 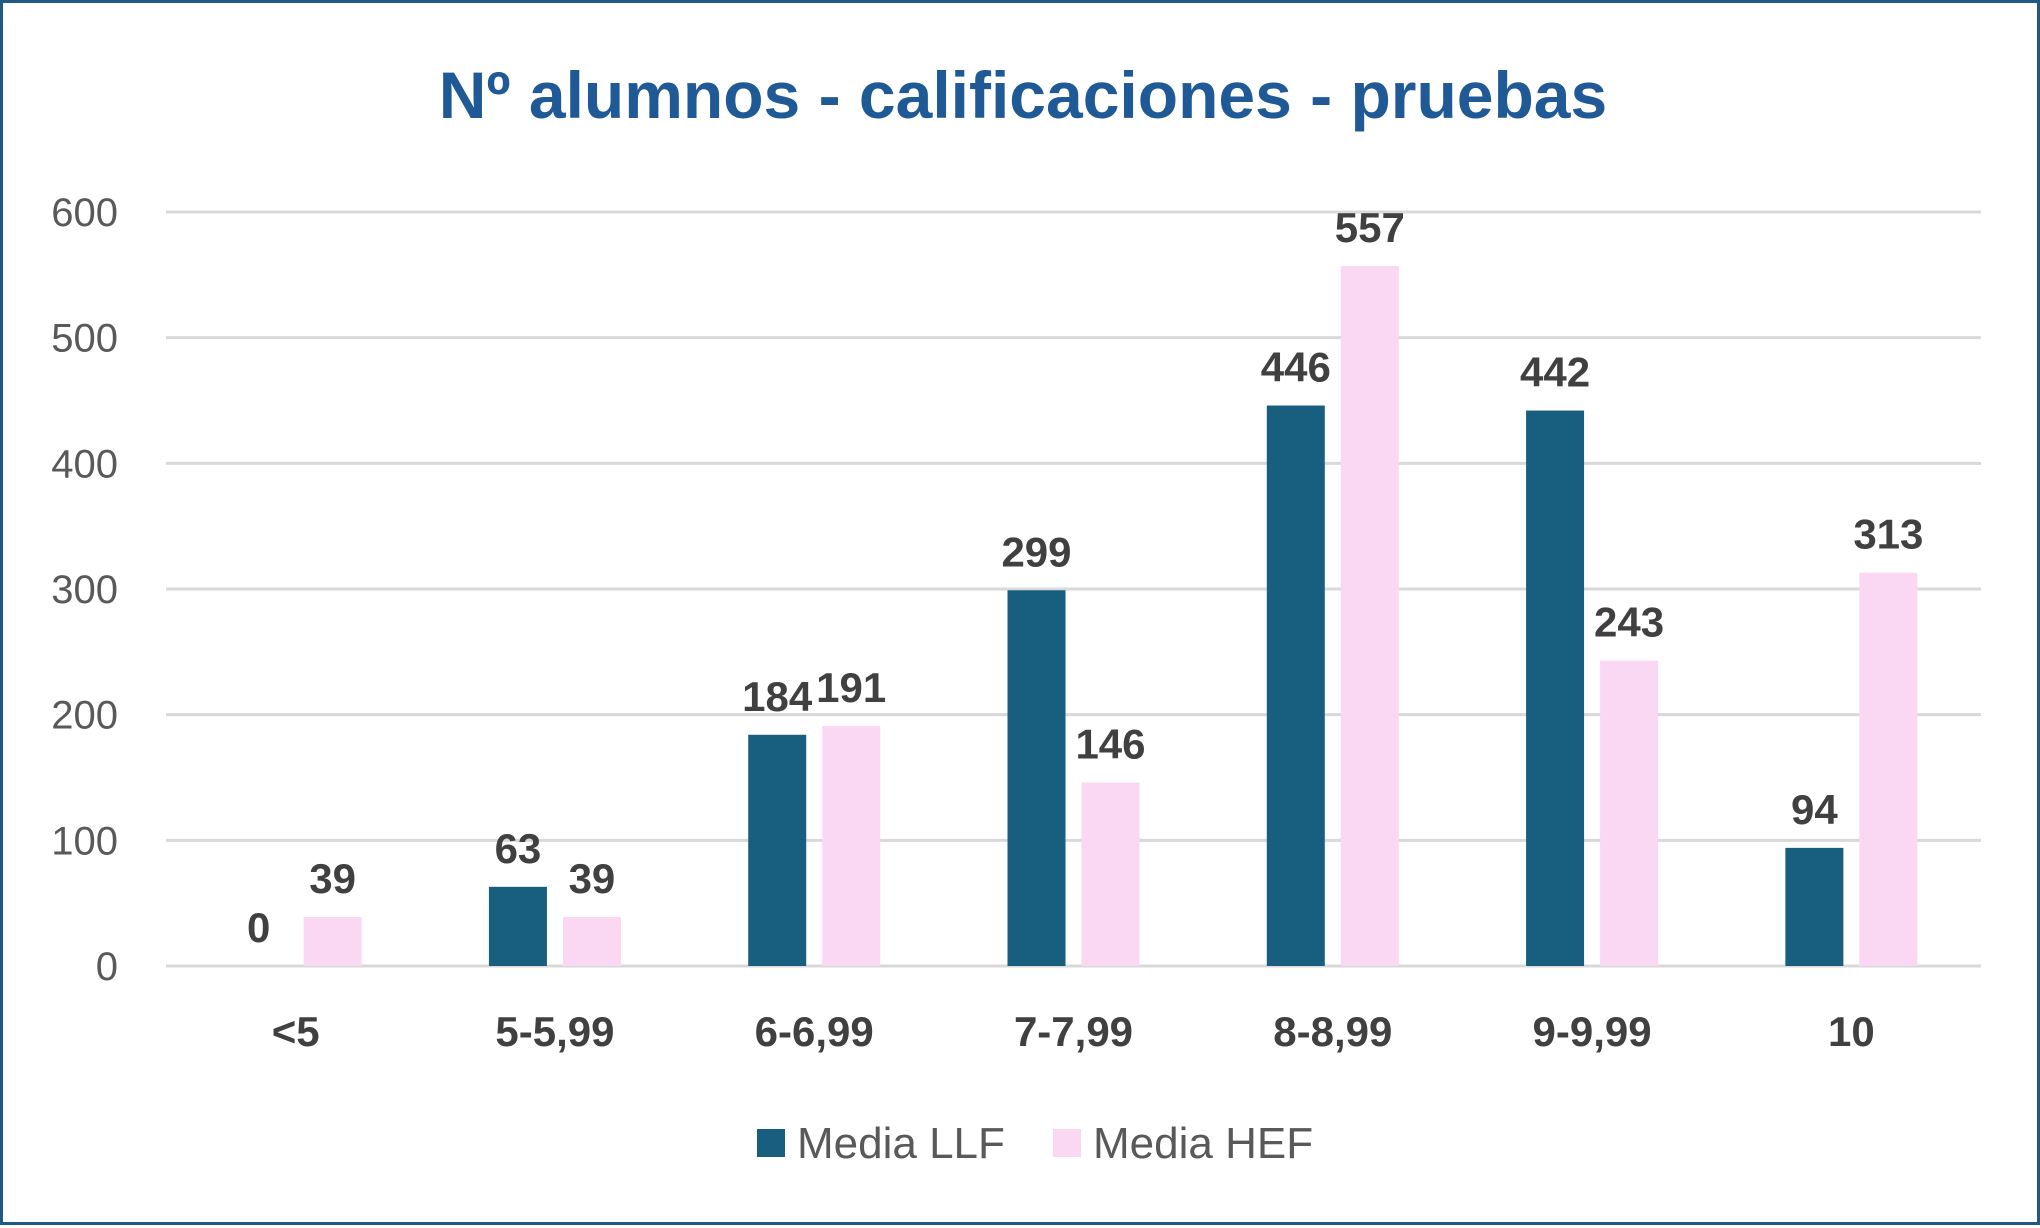 I want to click on data-label: 446, so click(x=1296, y=367).